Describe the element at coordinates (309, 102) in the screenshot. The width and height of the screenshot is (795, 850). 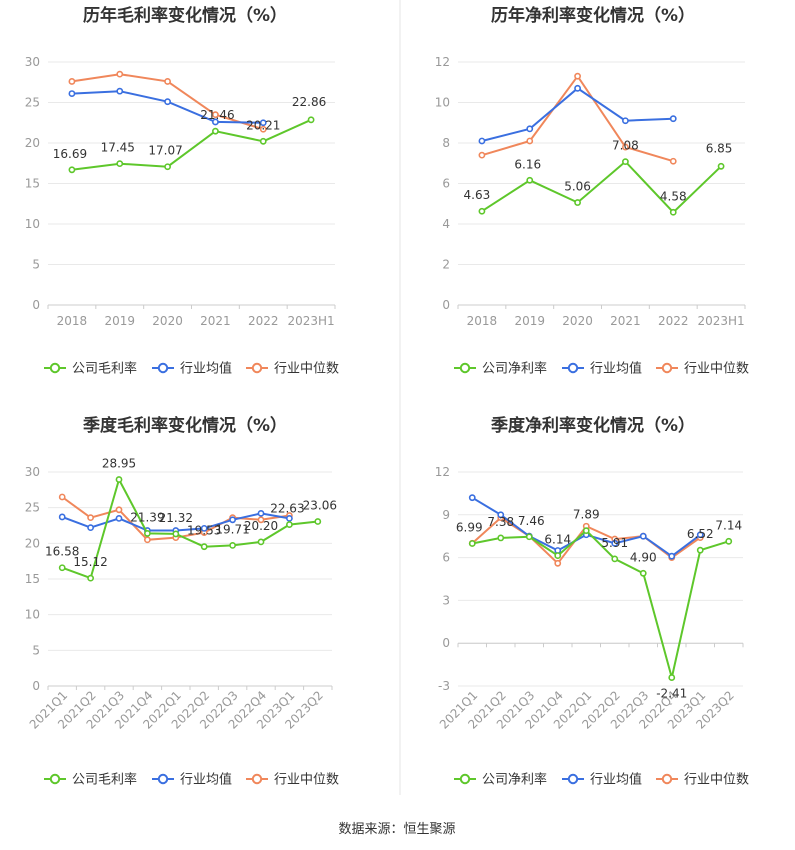
I see `data-label: 22.86` at that location.